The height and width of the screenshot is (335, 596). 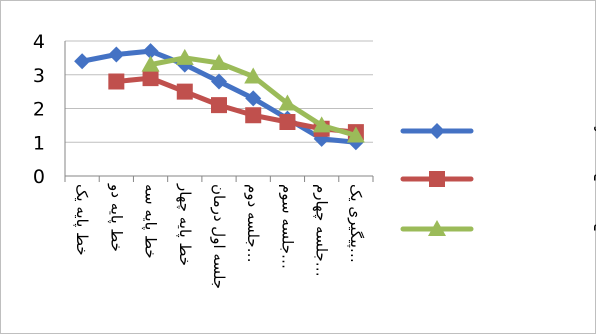 I want to click on y-tick-label: 3, so click(x=39, y=76).